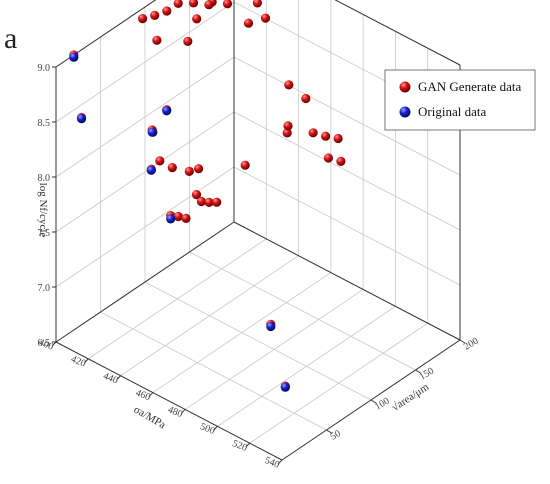 This screenshot has width=550, height=484. Describe the element at coordinates (44, 68) in the screenshot. I see `tick-label-z: 9.0` at that location.